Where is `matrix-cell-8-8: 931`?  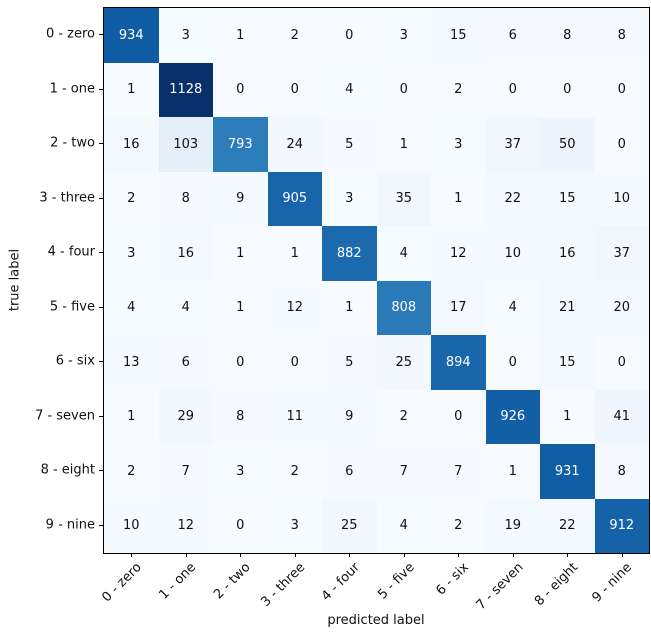
matrix-cell-8-8: 931 is located at coordinates (567, 471).